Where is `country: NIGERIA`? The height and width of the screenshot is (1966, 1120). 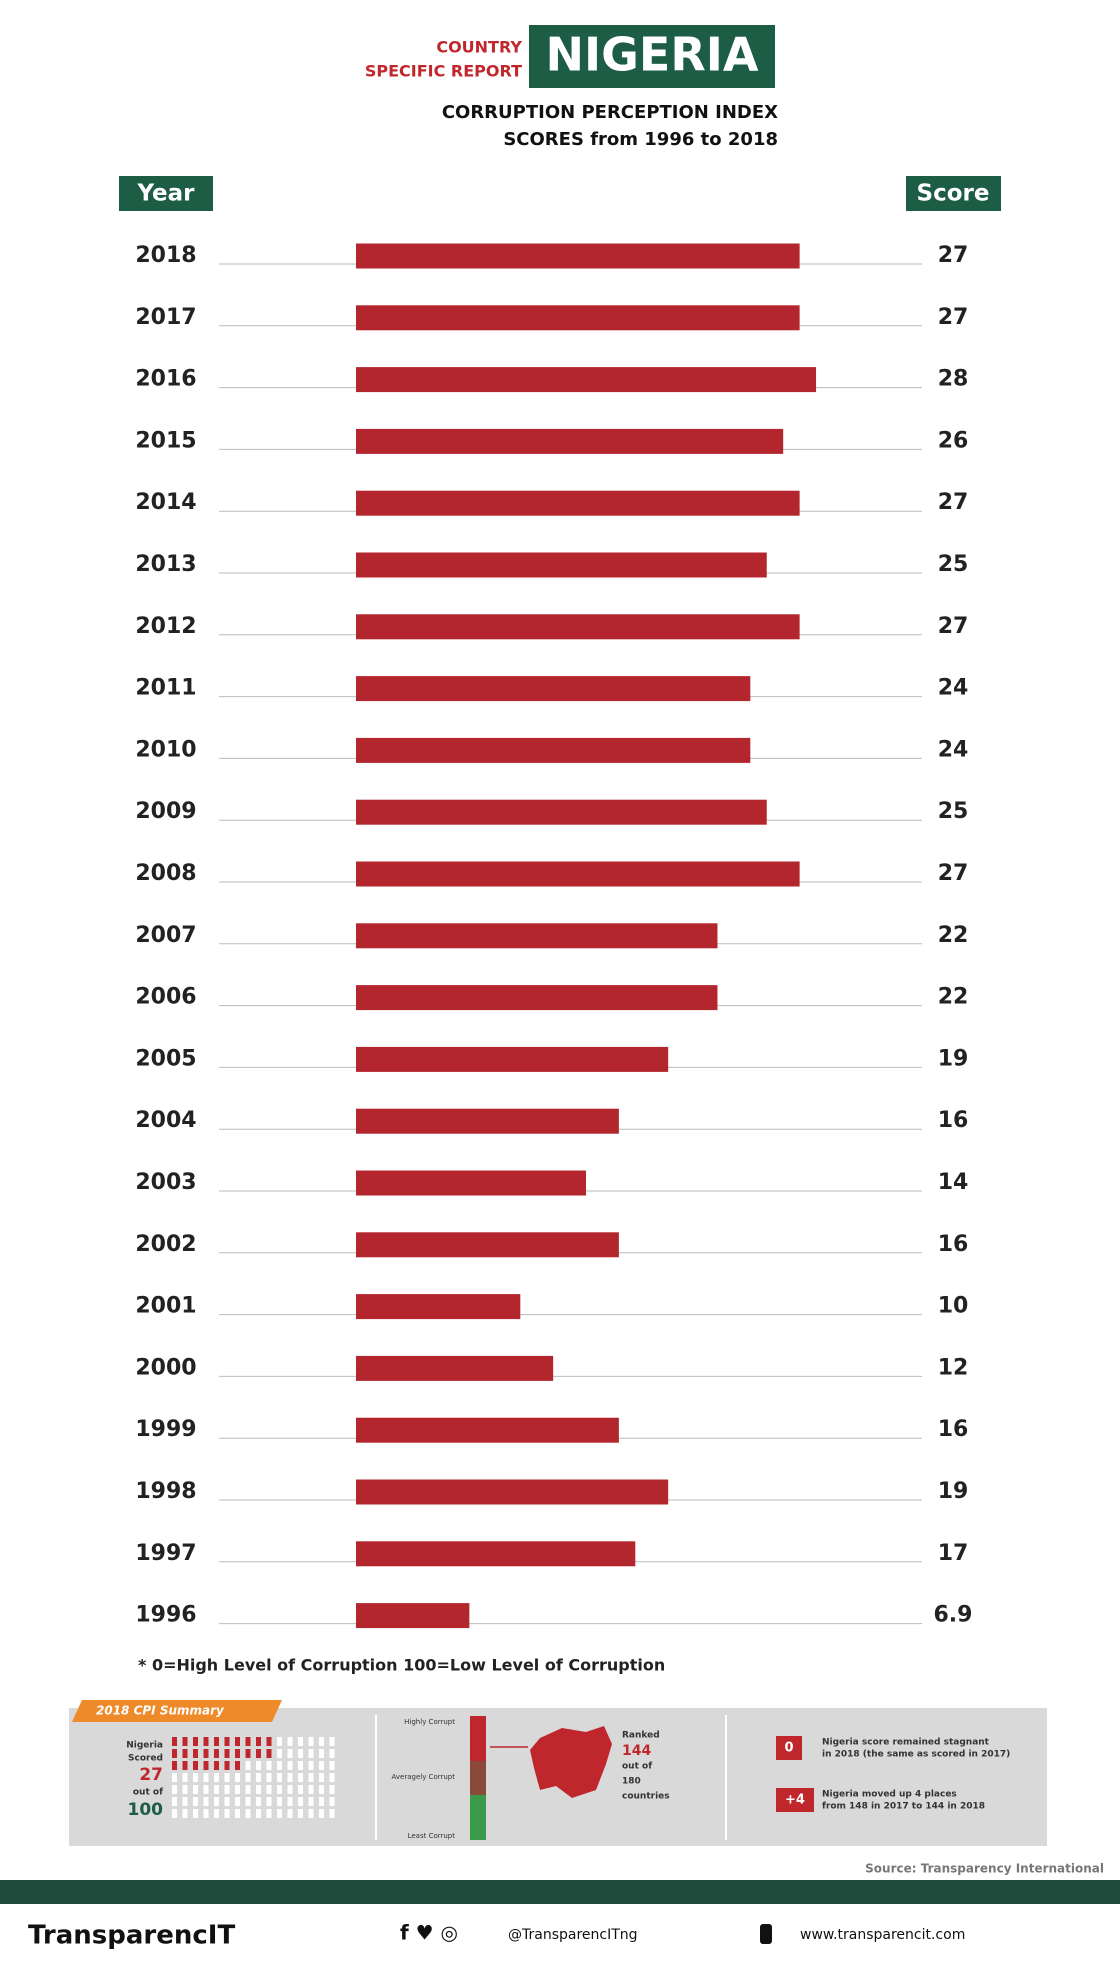
country: NIGERIA is located at coordinates (652, 55).